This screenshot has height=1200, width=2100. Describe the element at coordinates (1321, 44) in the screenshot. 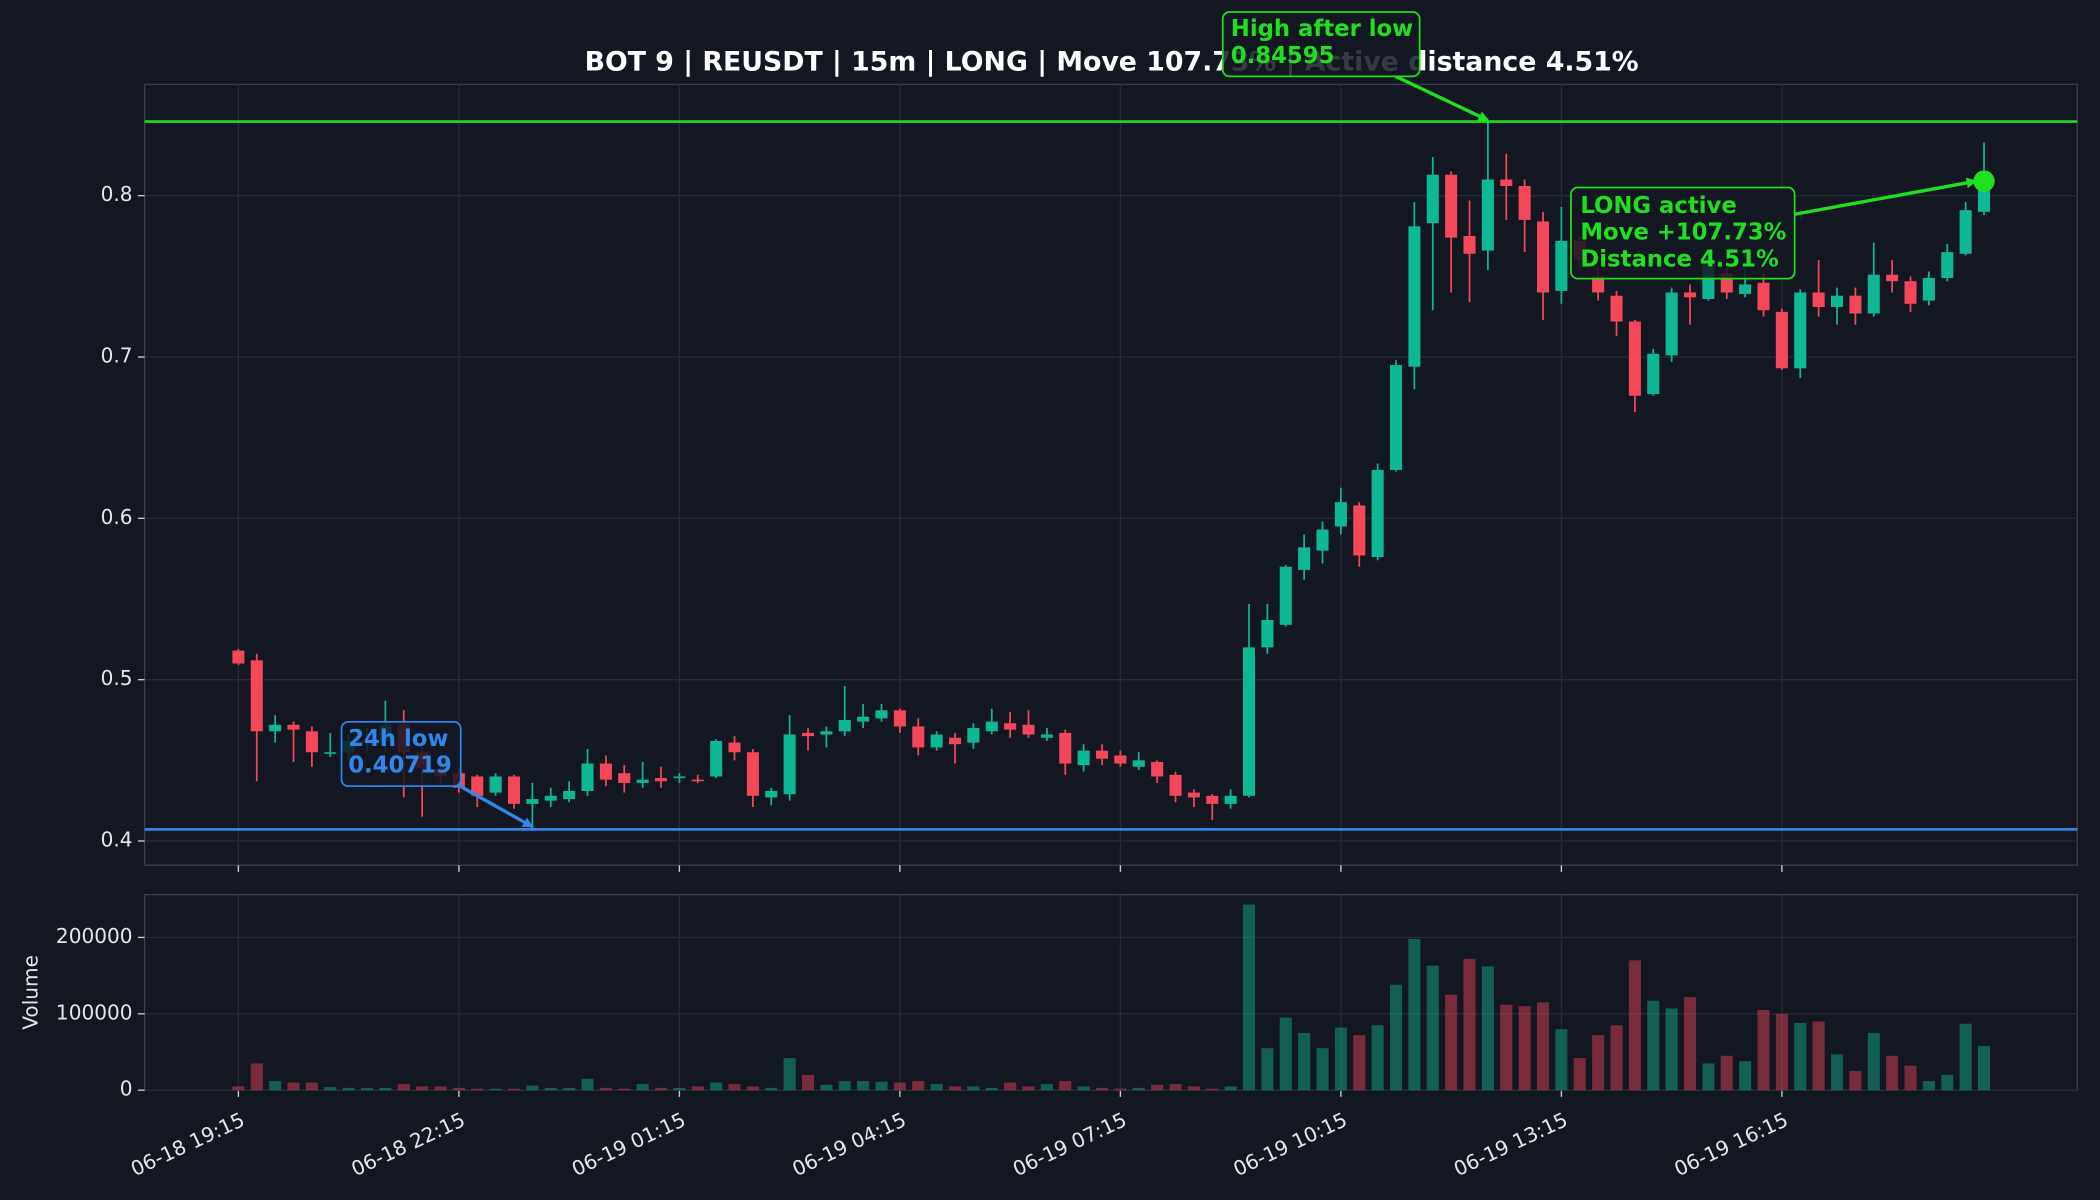

I see `high-annotation-box` at that location.